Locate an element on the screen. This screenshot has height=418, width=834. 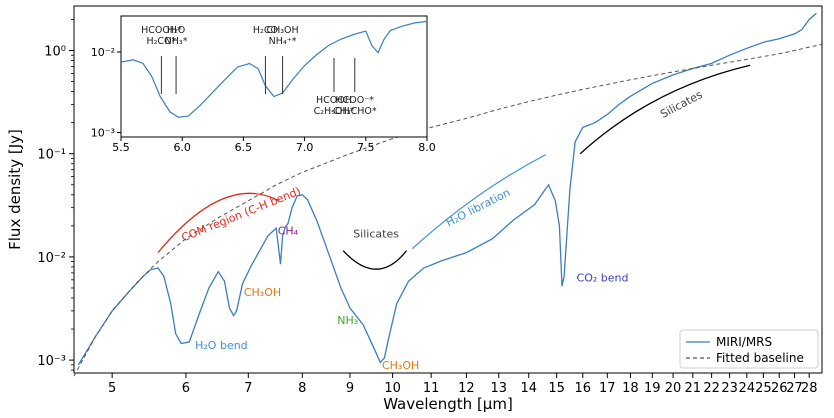
inset-x-tick-label: 7.0 is located at coordinates (305, 147).